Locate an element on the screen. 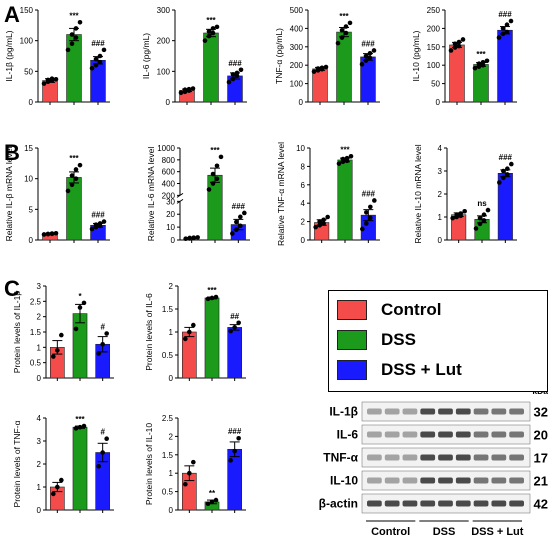  chart-6: 0 2 4 6 8 10 Relative TNF-α mRNA level *** ### is located at coordinates (328, 194).